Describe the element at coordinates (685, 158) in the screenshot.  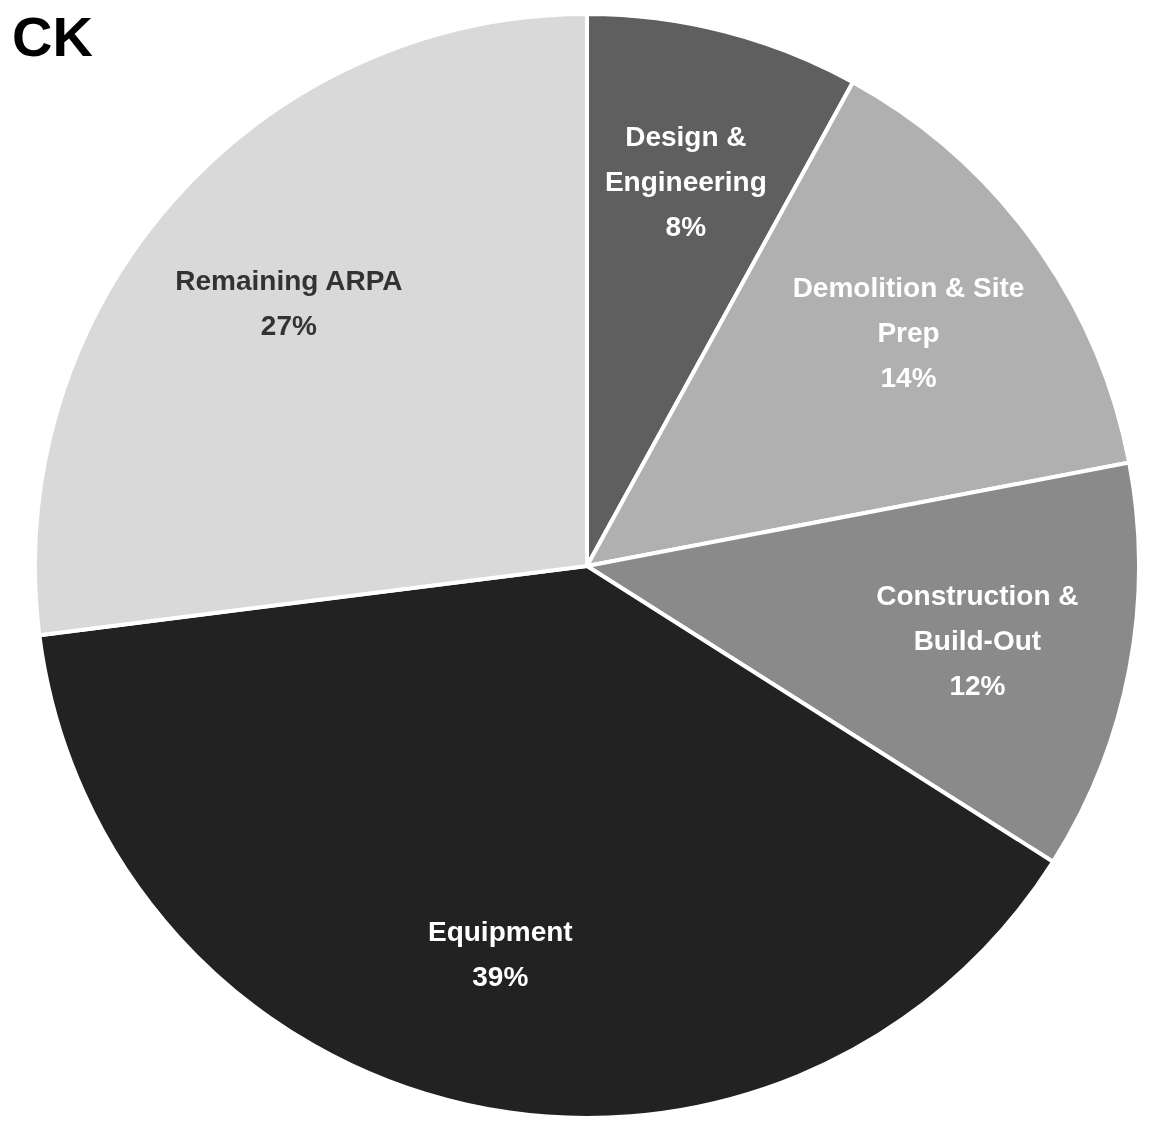
I see `slice-label: Design & Engineering` at that location.